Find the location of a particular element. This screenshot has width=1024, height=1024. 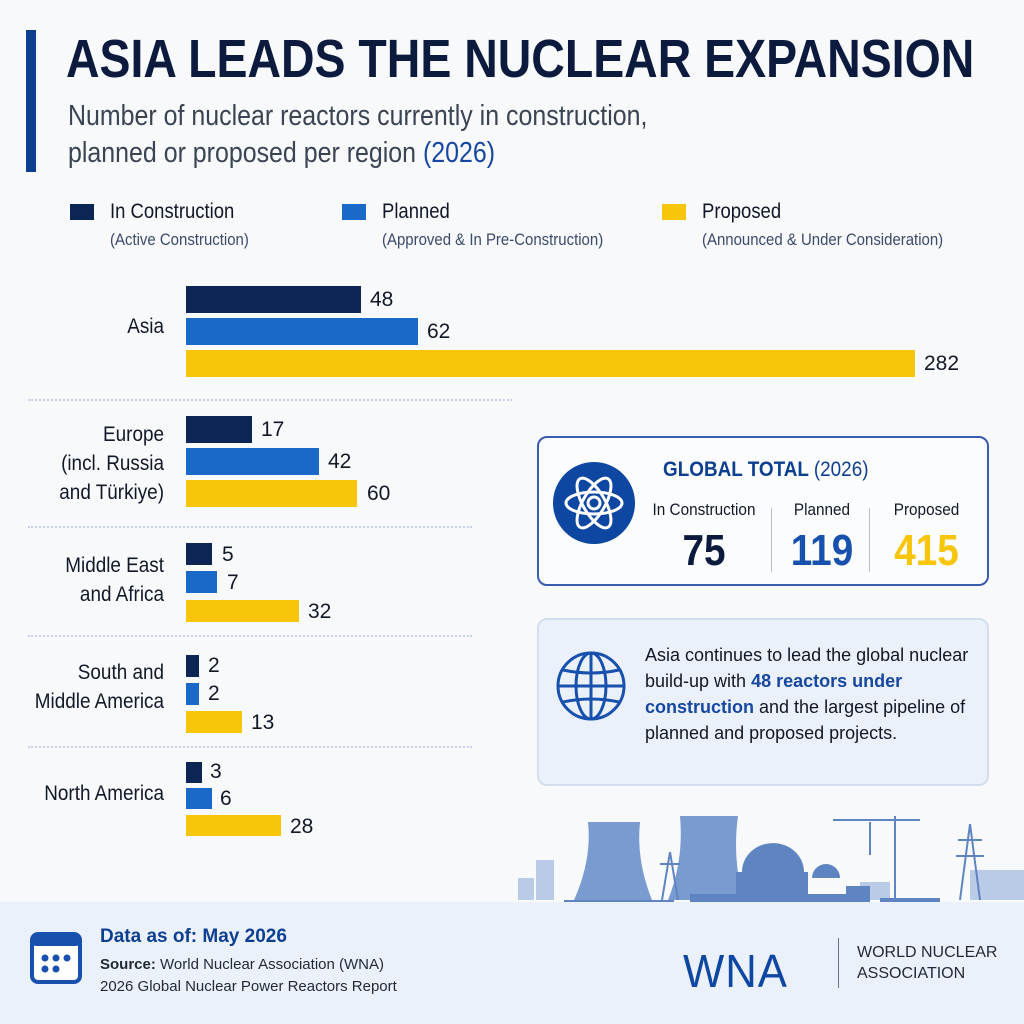

globe-icon is located at coordinates (591, 686).